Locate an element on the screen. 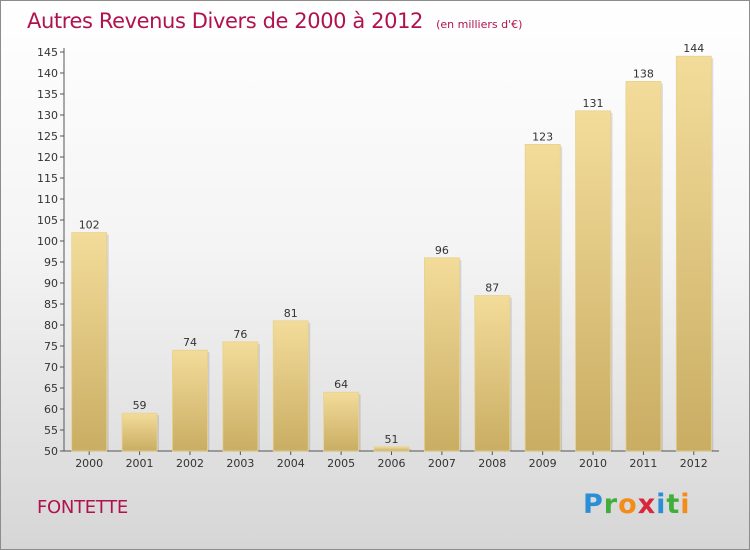 Image resolution: width=750 pixels, height=550 pixels. commune-name: FONTETTE is located at coordinates (83, 507).